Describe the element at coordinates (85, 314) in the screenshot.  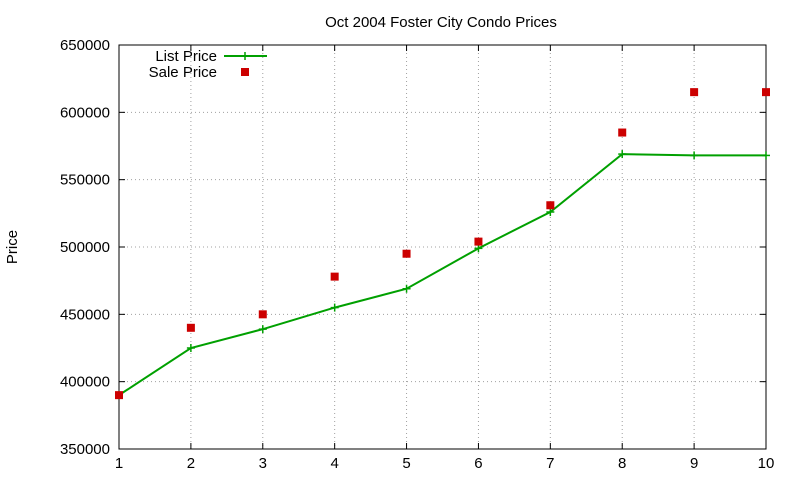
I see `y-tick-label: 450000` at that location.